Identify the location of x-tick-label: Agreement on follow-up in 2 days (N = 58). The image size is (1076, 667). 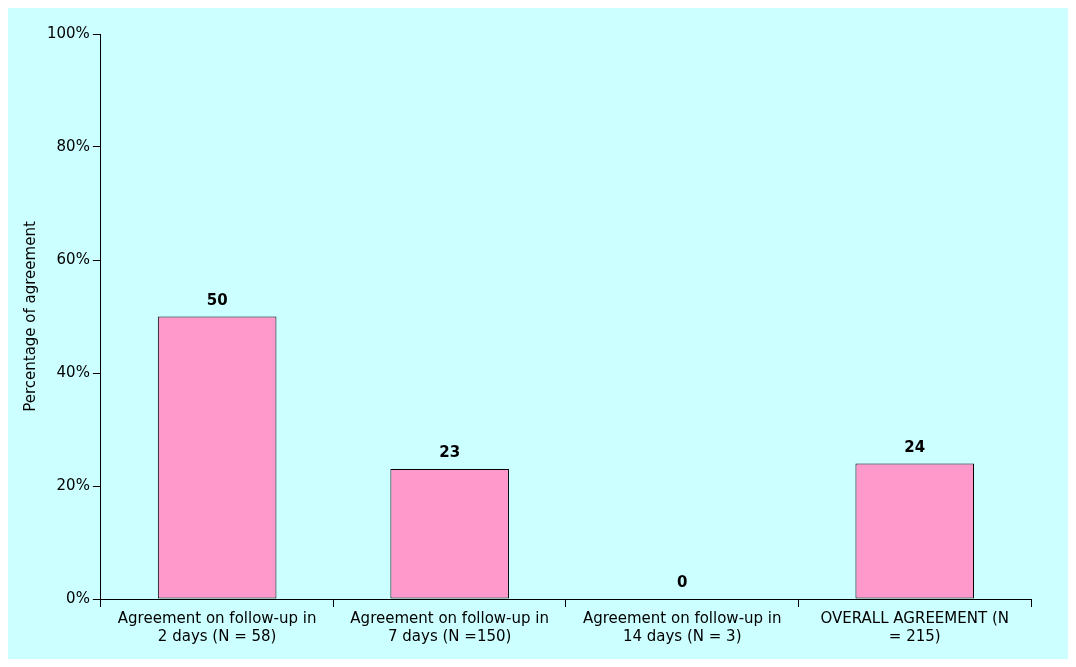
(217, 626).